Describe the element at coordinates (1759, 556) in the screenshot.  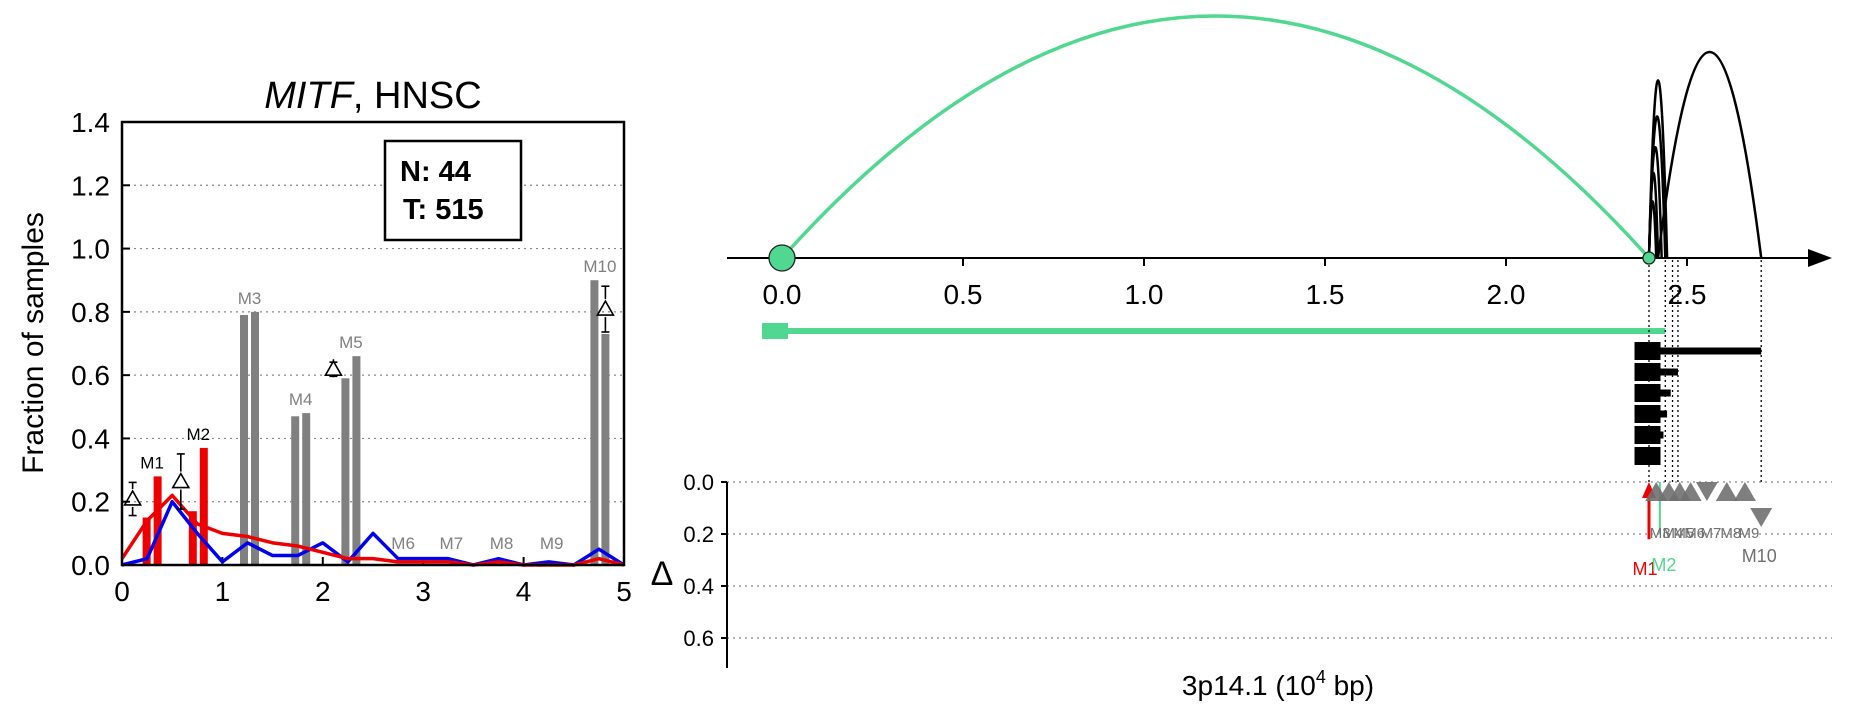
I see `marker-label-m10: M10` at that location.